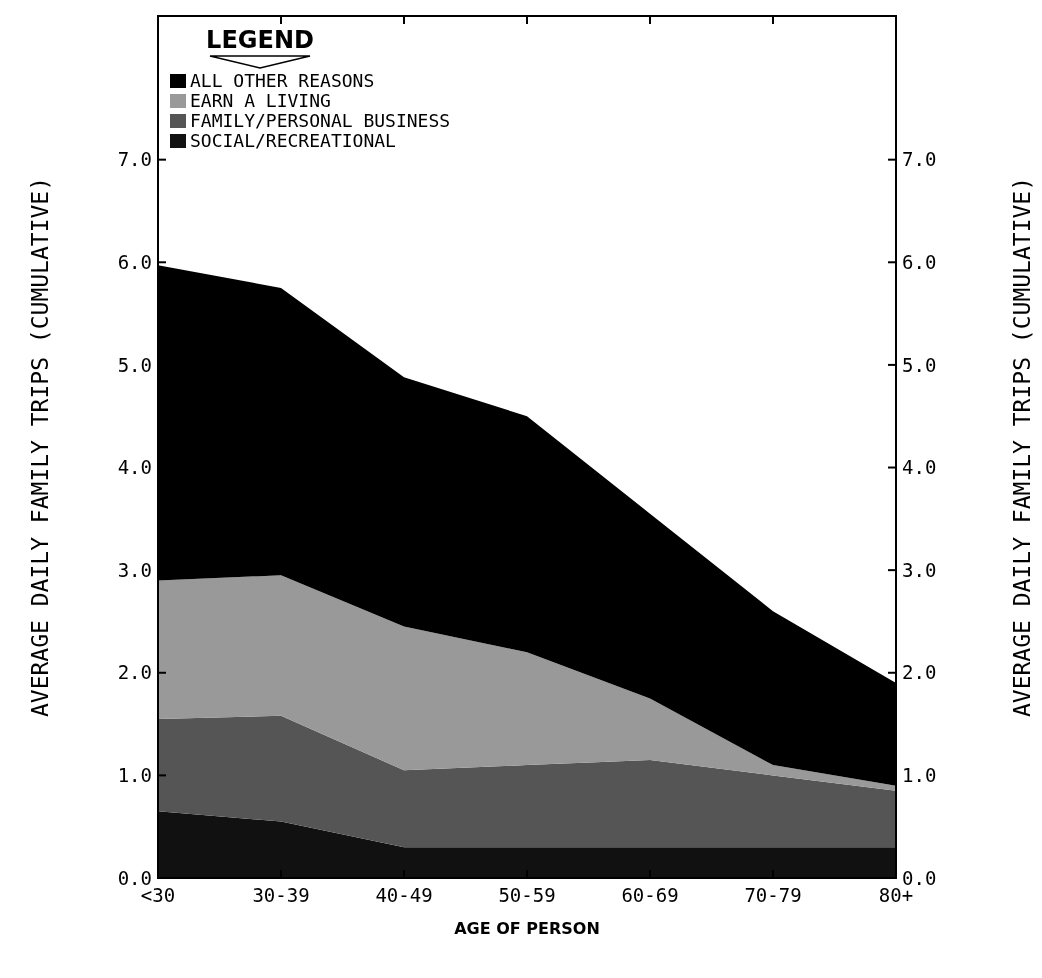 The width and height of the screenshot is (1042, 978). What do you see at coordinates (260, 101) in the screenshot?
I see `legend-label: EARN A LIVING` at bounding box center [260, 101].